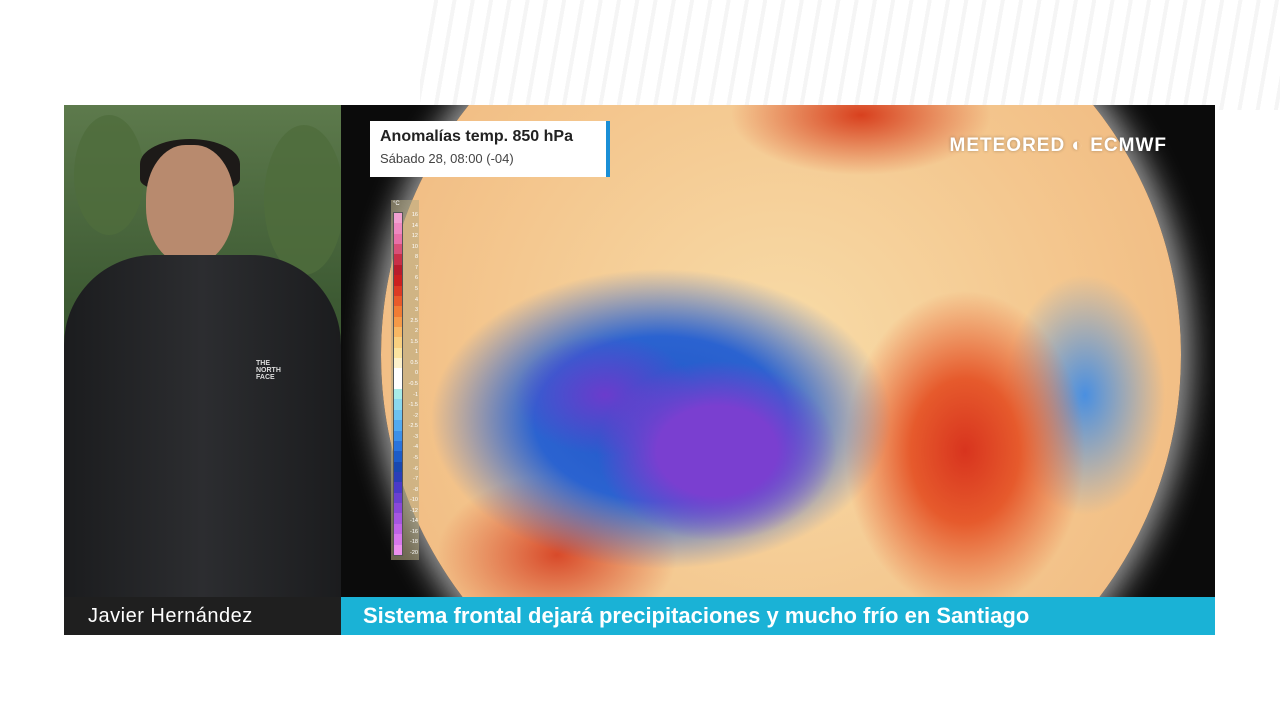 The height and width of the screenshot is (720, 1280). Describe the element at coordinates (170, 616) in the screenshot. I see `presenter-name: Javier Hernández` at that location.